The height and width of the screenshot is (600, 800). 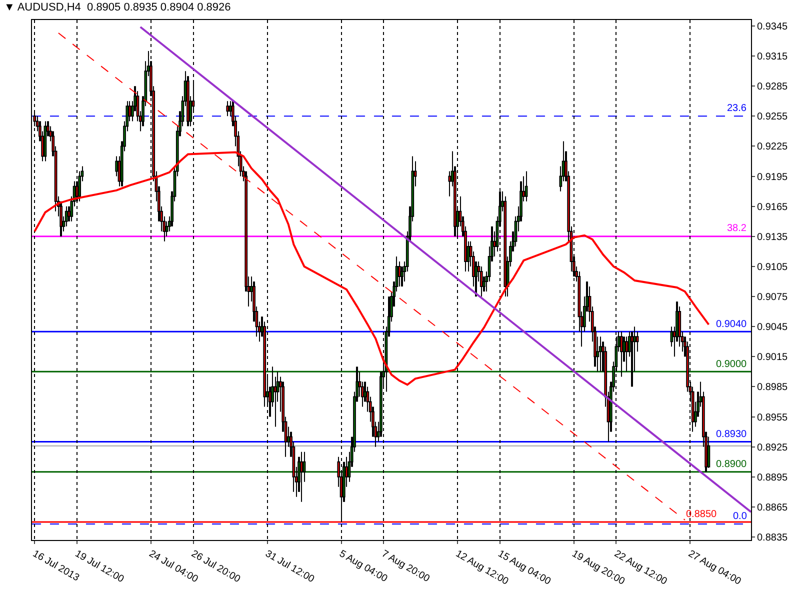 What do you see at coordinates (715, 568) in the screenshot?
I see `x-tick-label: 27 Aug 04:00` at bounding box center [715, 568].